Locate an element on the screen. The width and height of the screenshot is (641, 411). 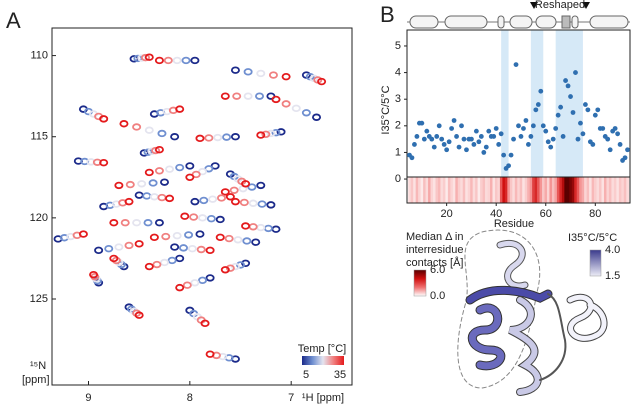
x-tick-label: 40 is located at coordinates (496, 214).